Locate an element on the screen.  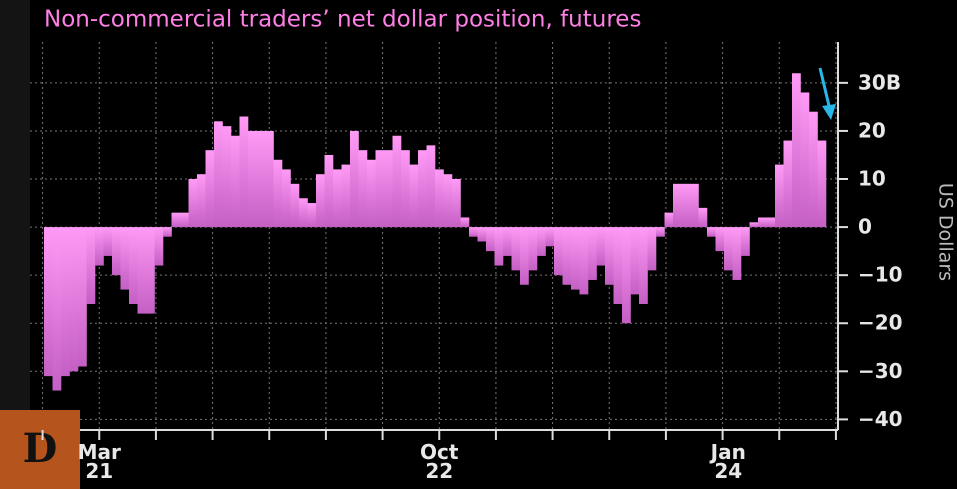
y-tick-label: −20 is located at coordinates (880, 323).